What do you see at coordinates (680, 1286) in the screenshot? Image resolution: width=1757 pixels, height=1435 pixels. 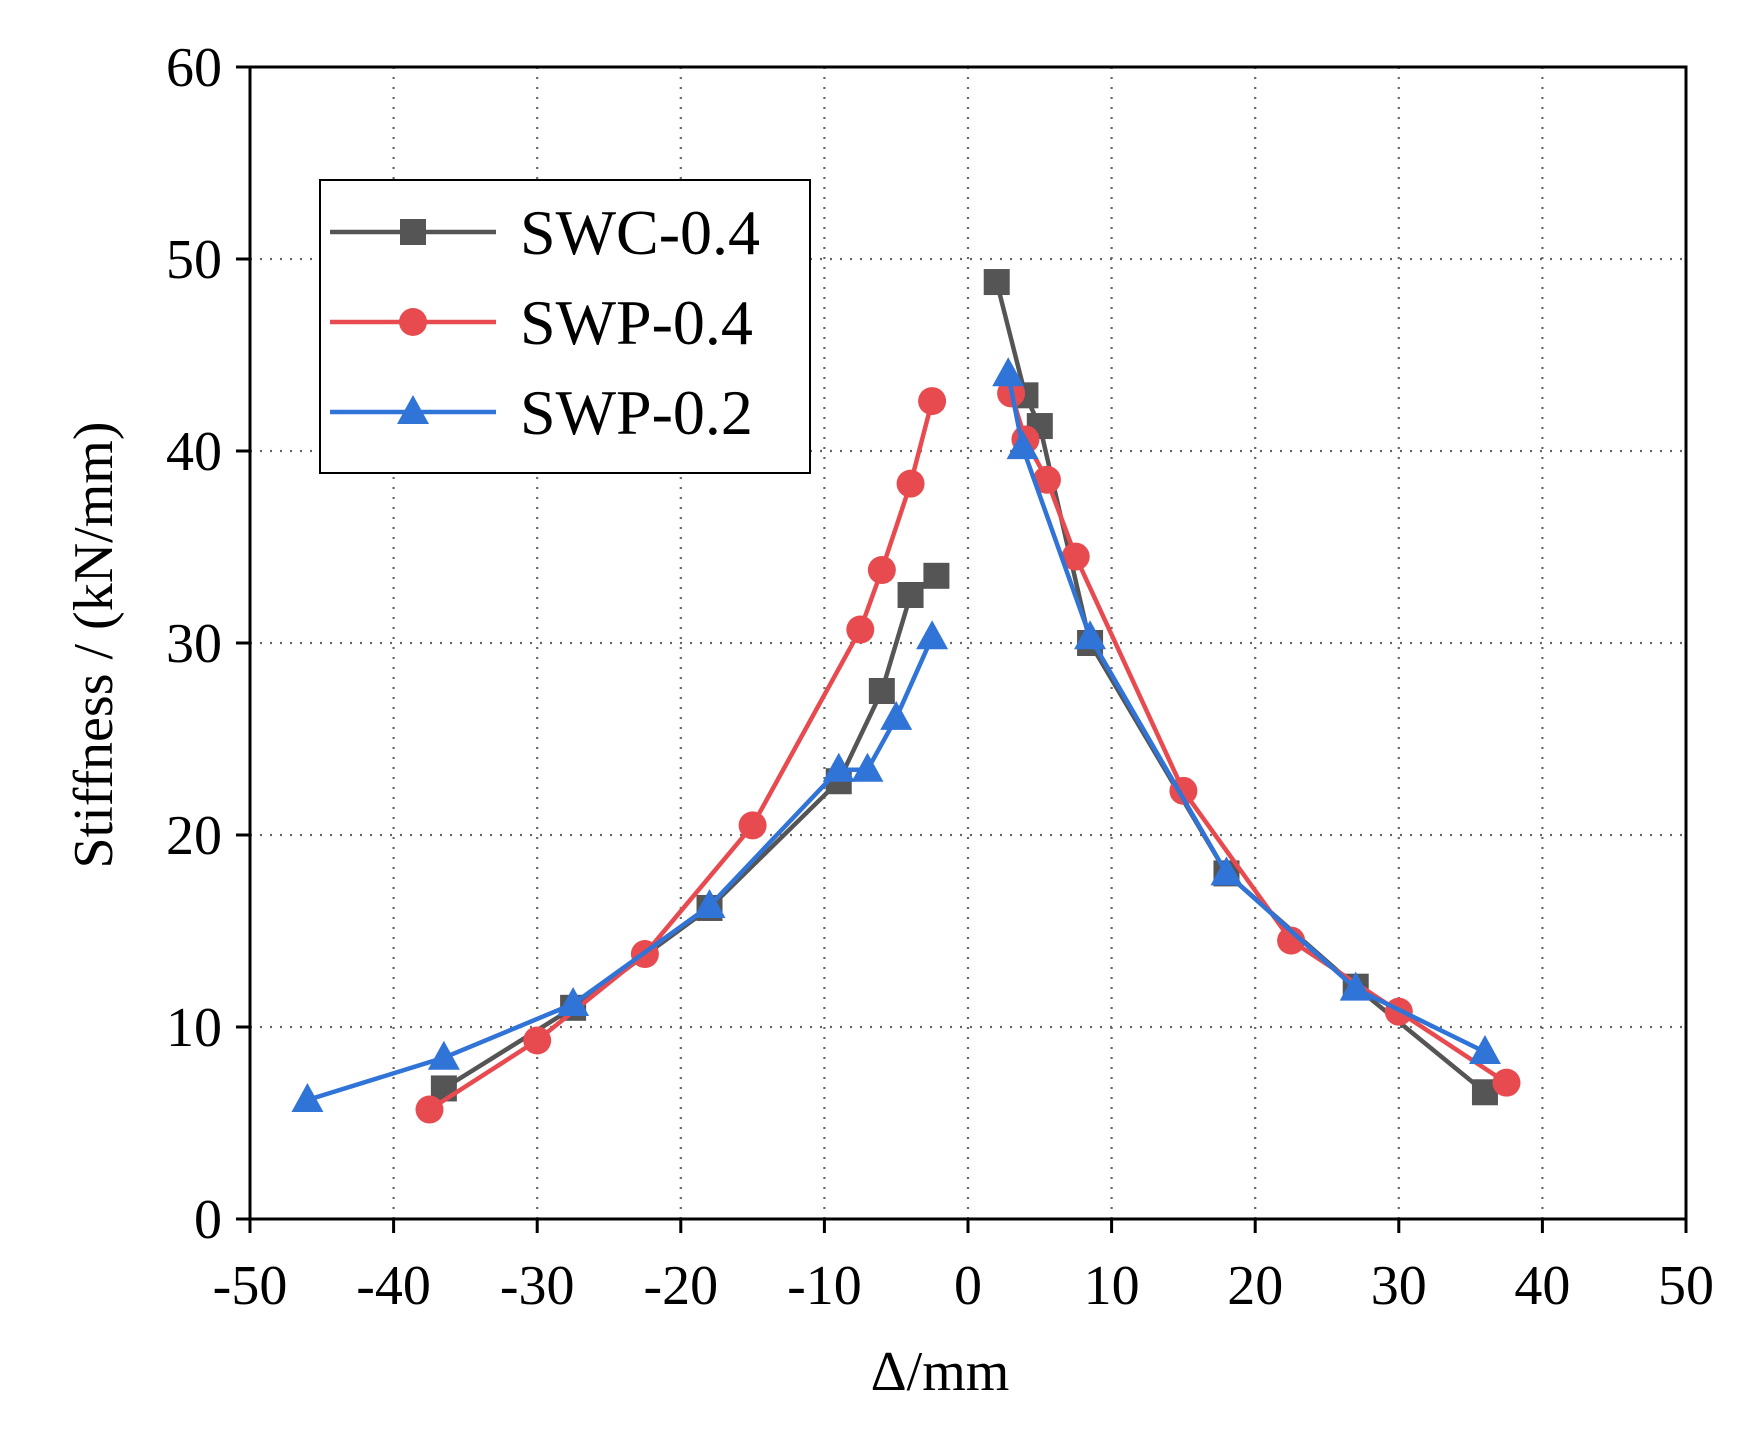 I see `x-tick-label: -20` at bounding box center [680, 1286].